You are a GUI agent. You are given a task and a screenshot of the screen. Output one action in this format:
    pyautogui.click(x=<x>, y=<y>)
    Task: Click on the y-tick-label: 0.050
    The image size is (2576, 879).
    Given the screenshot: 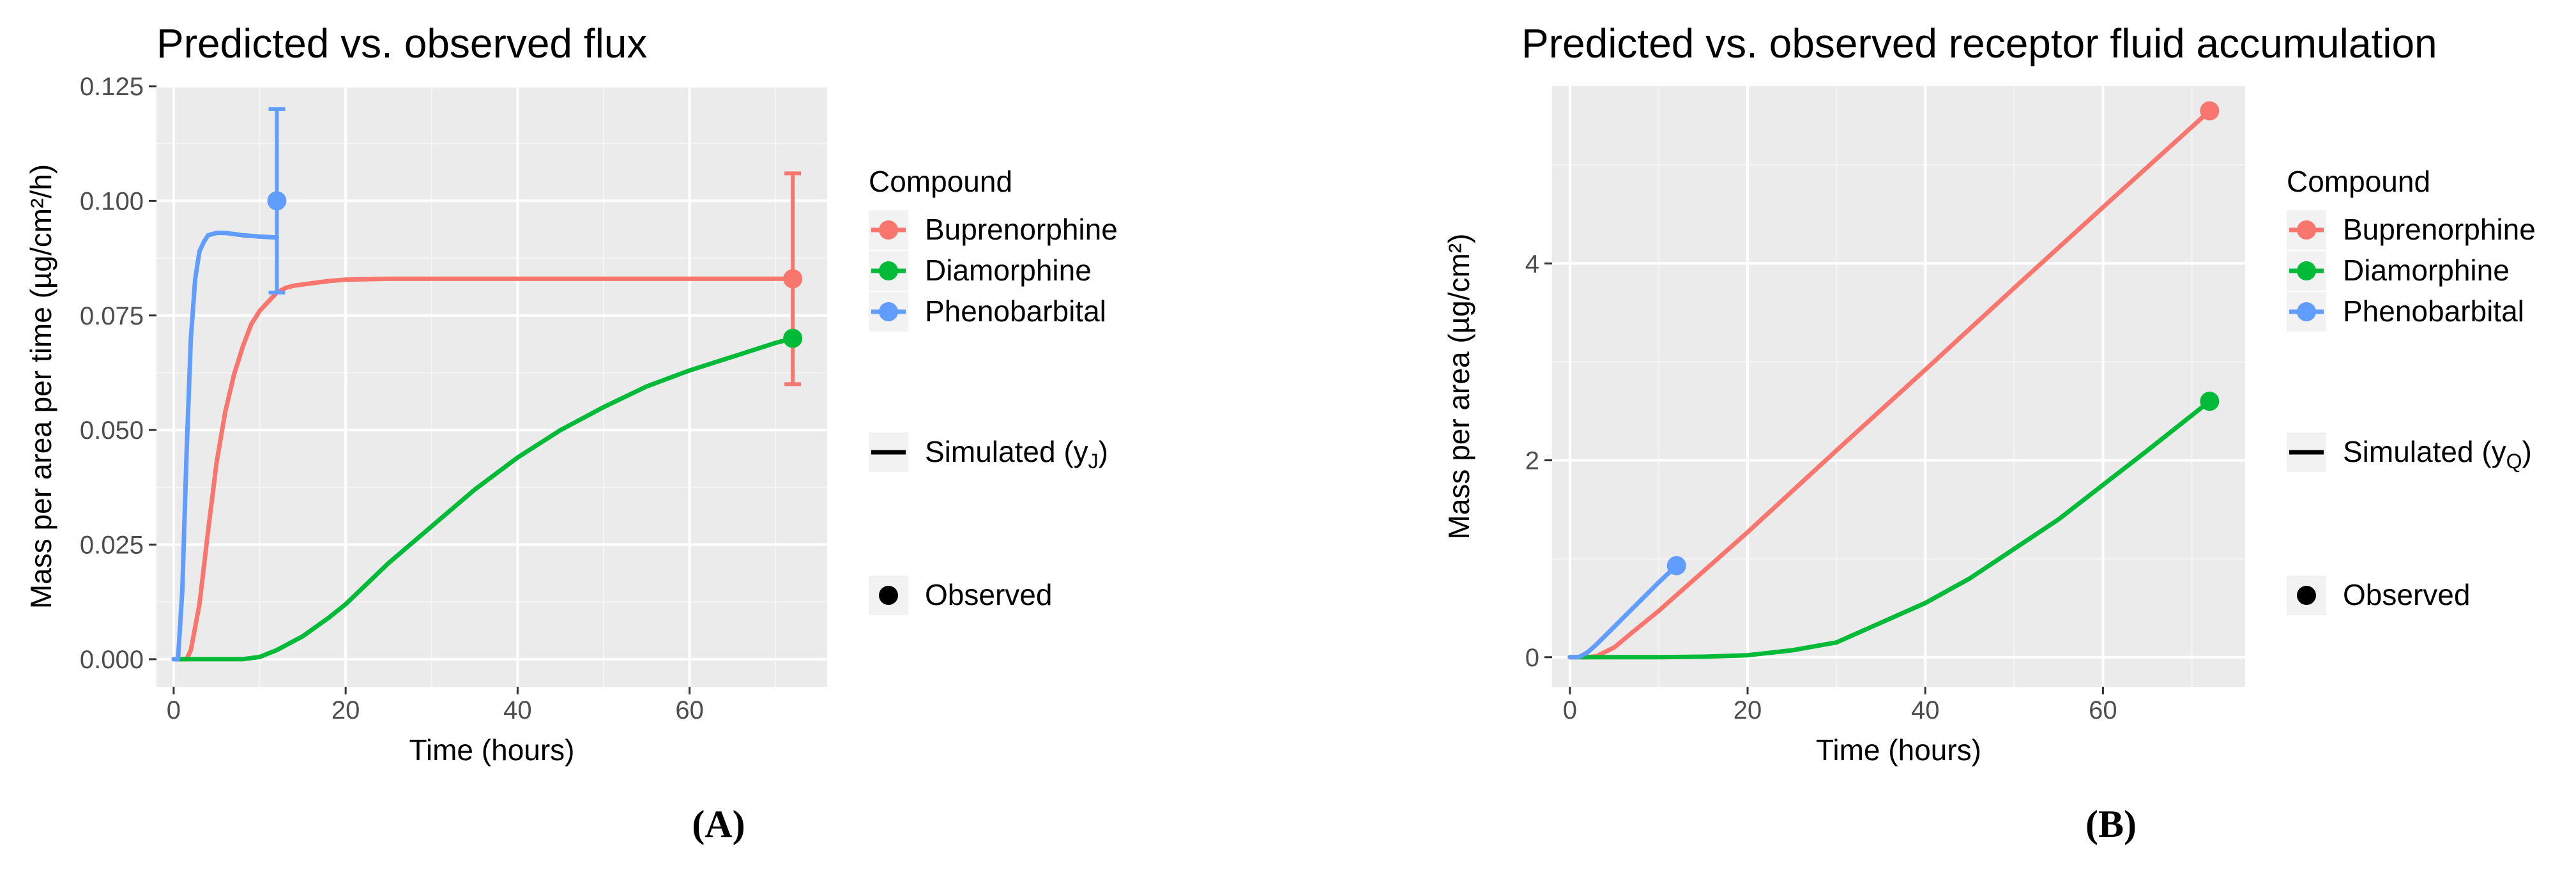 What is the action you would take?
    pyautogui.click(x=112, y=431)
    